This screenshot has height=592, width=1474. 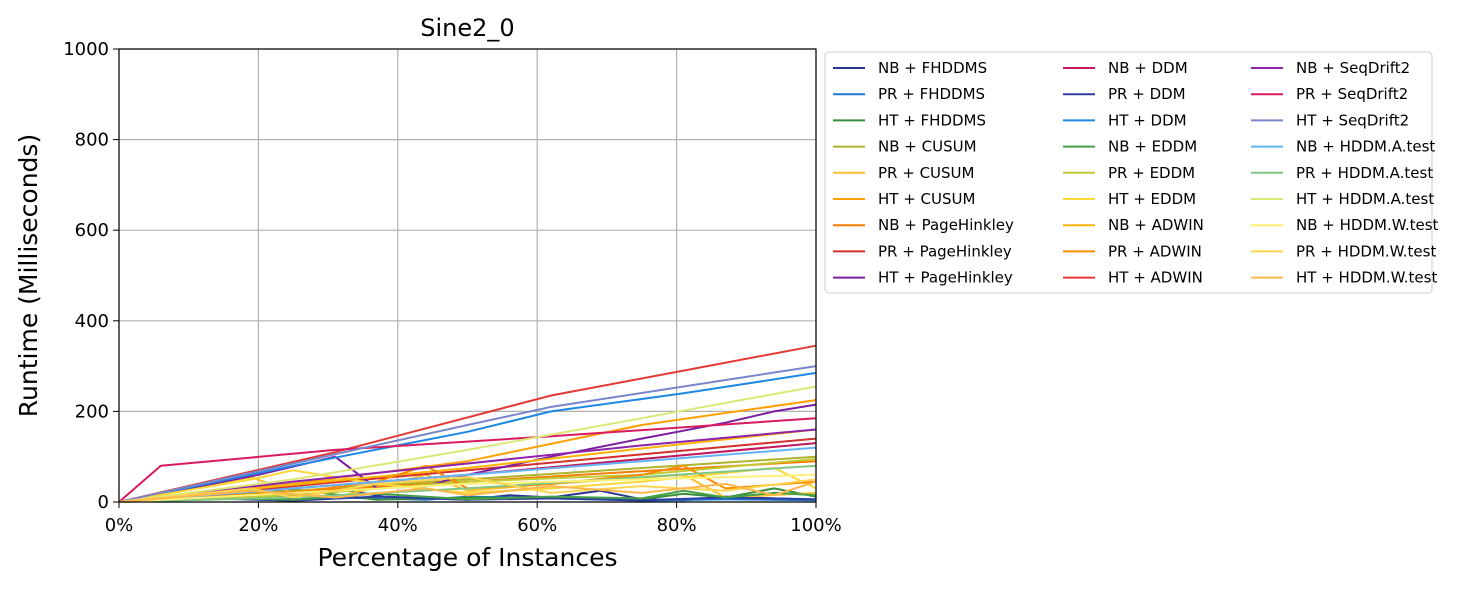 I want to click on legend-label: PR + HDDM.W.test, so click(x=1366, y=251).